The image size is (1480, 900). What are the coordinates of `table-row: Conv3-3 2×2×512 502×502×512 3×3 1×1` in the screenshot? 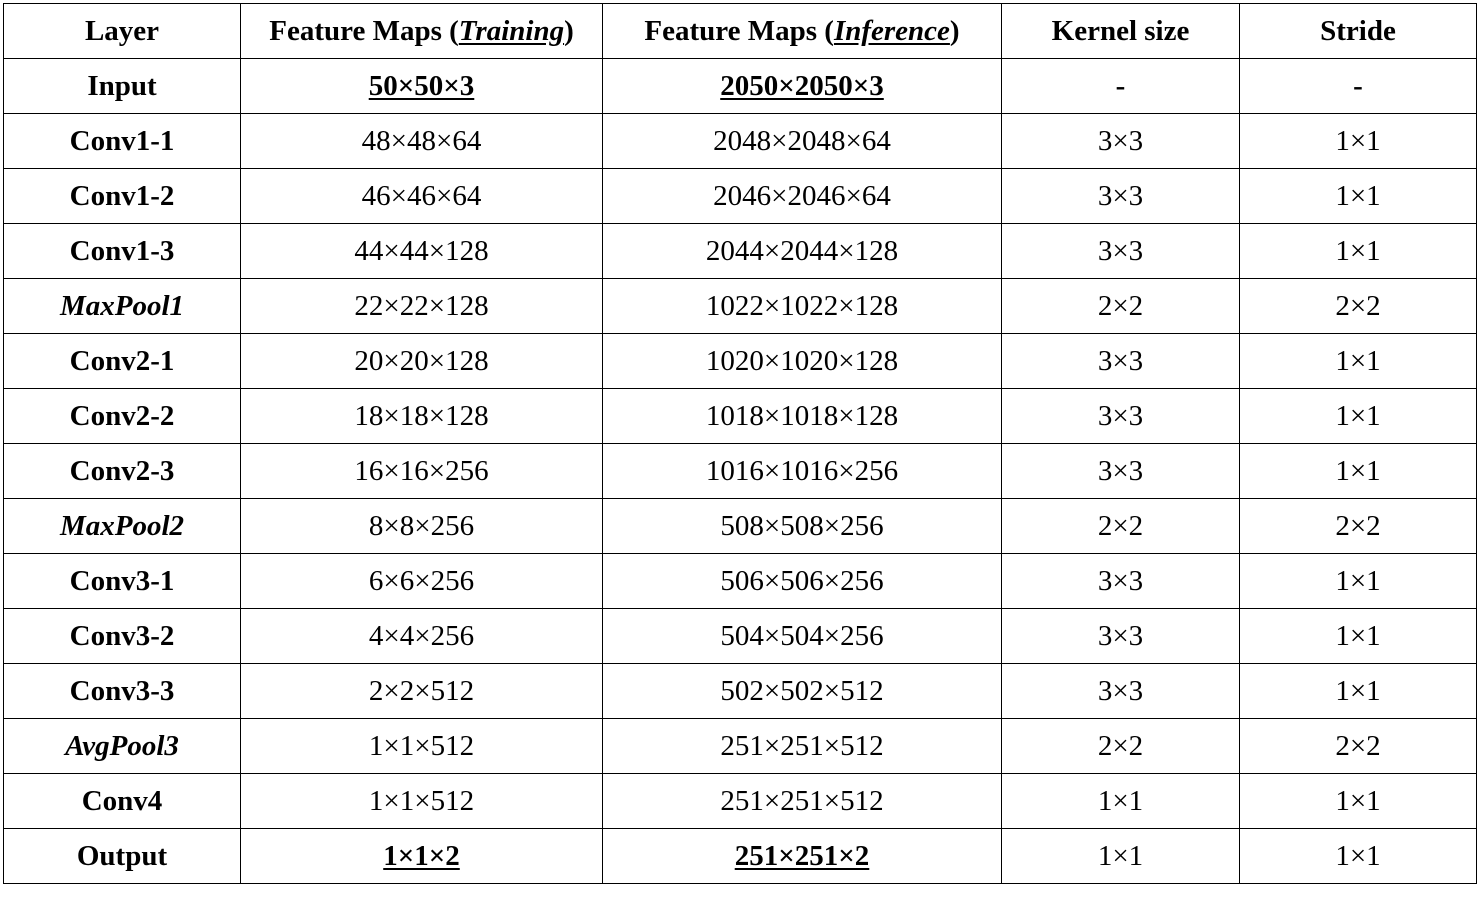 It's located at (740, 691).